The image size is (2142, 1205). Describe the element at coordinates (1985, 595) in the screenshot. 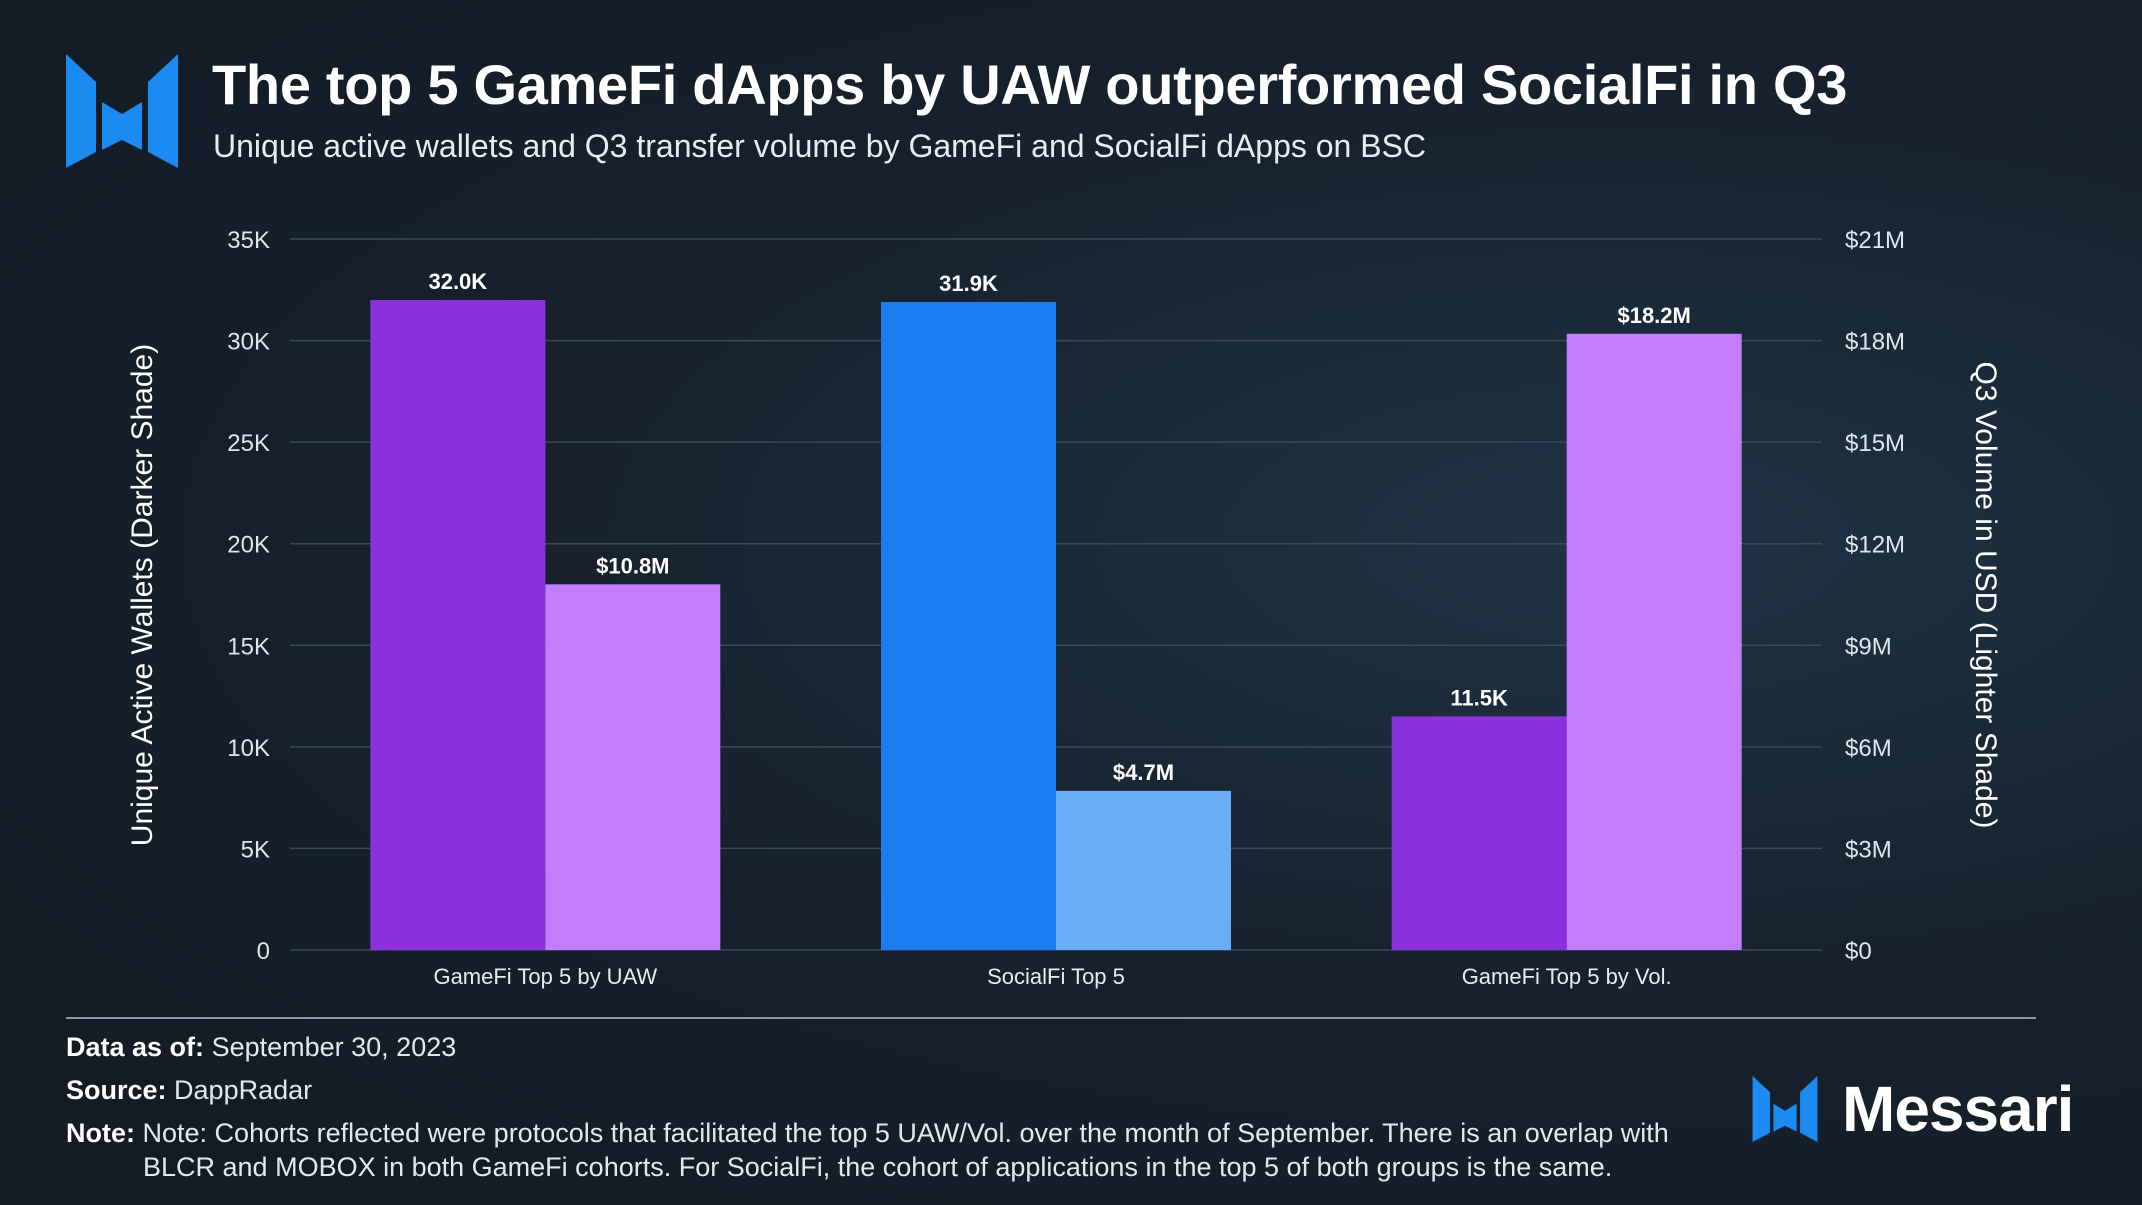

I see `right-axis-title: Q3 Volume in USD (Lighter Shade)` at that location.